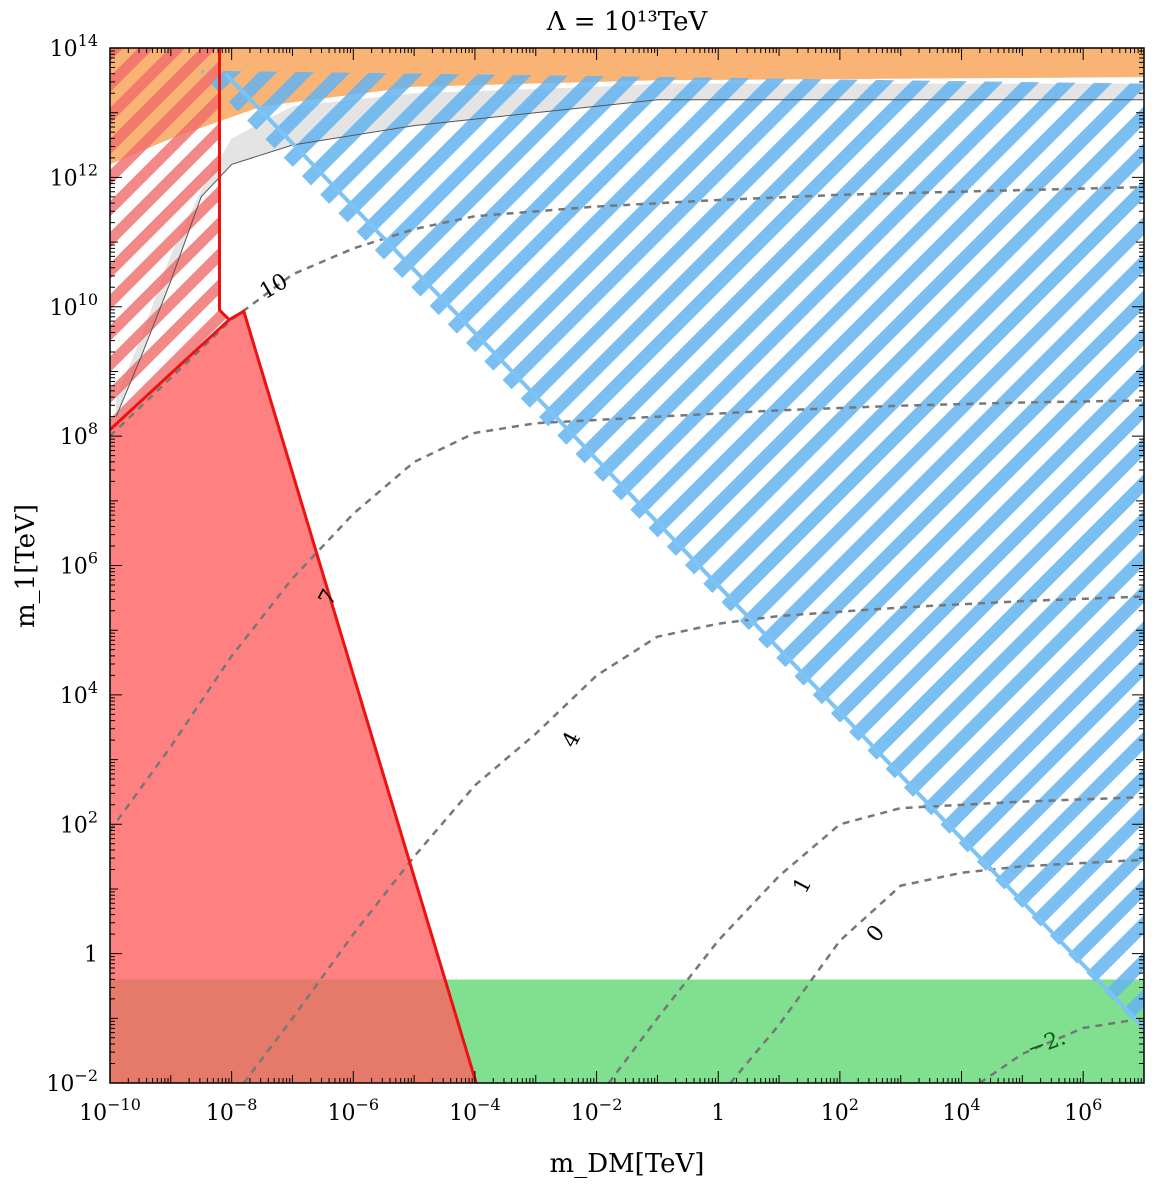 The height and width of the screenshot is (1186, 1152). I want to click on y-tick-label: 10⁻², so click(72, 1081).